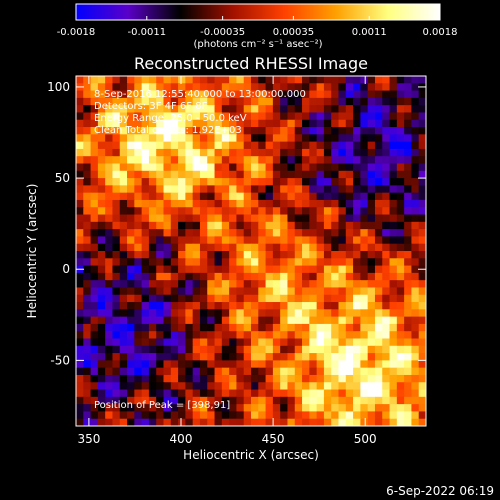  Describe the element at coordinates (369, 32) in the screenshot. I see `colorbar-tick-label: 0.0011` at that location.